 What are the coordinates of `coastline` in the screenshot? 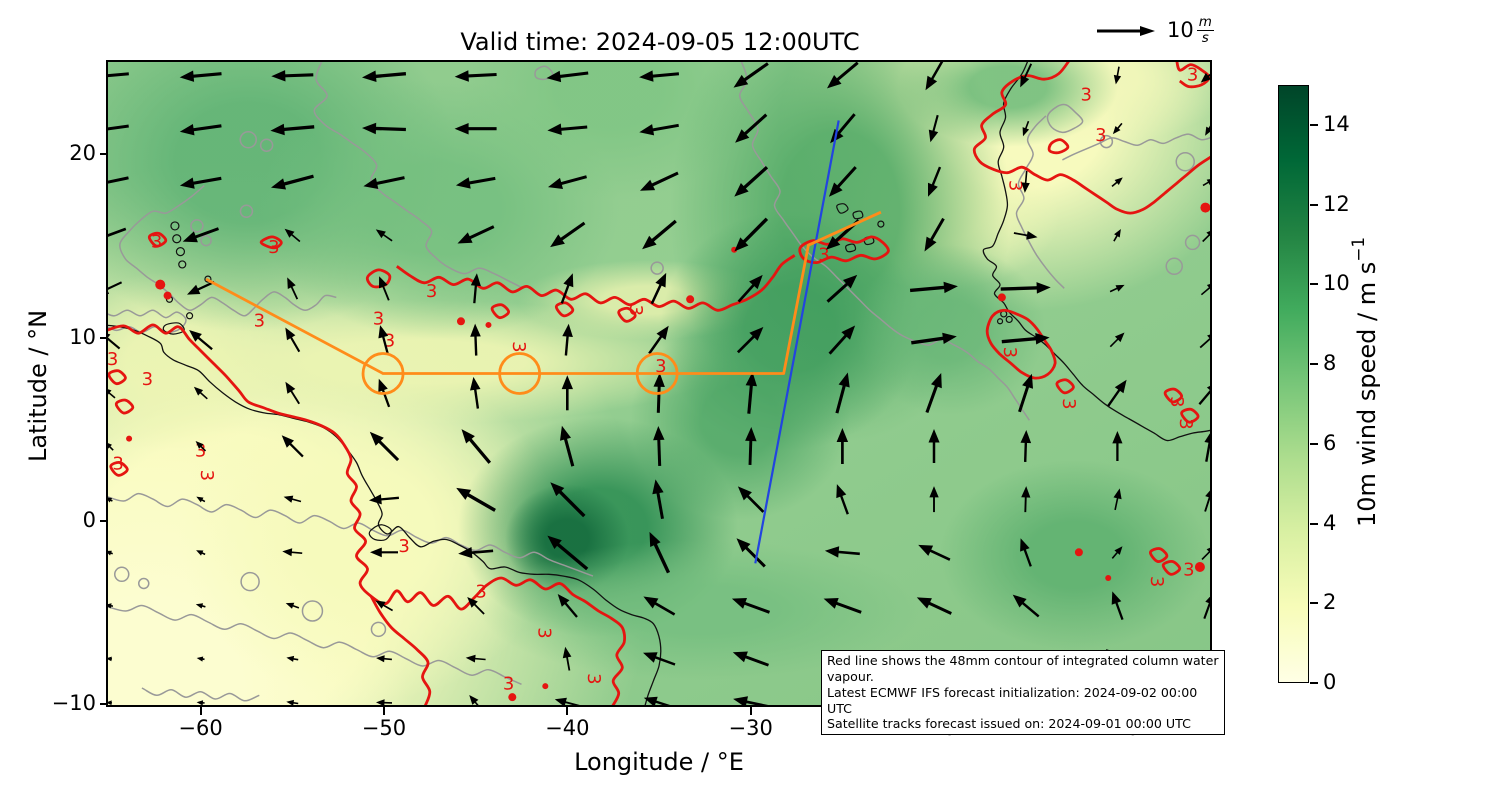 It's located at (1096, 252).